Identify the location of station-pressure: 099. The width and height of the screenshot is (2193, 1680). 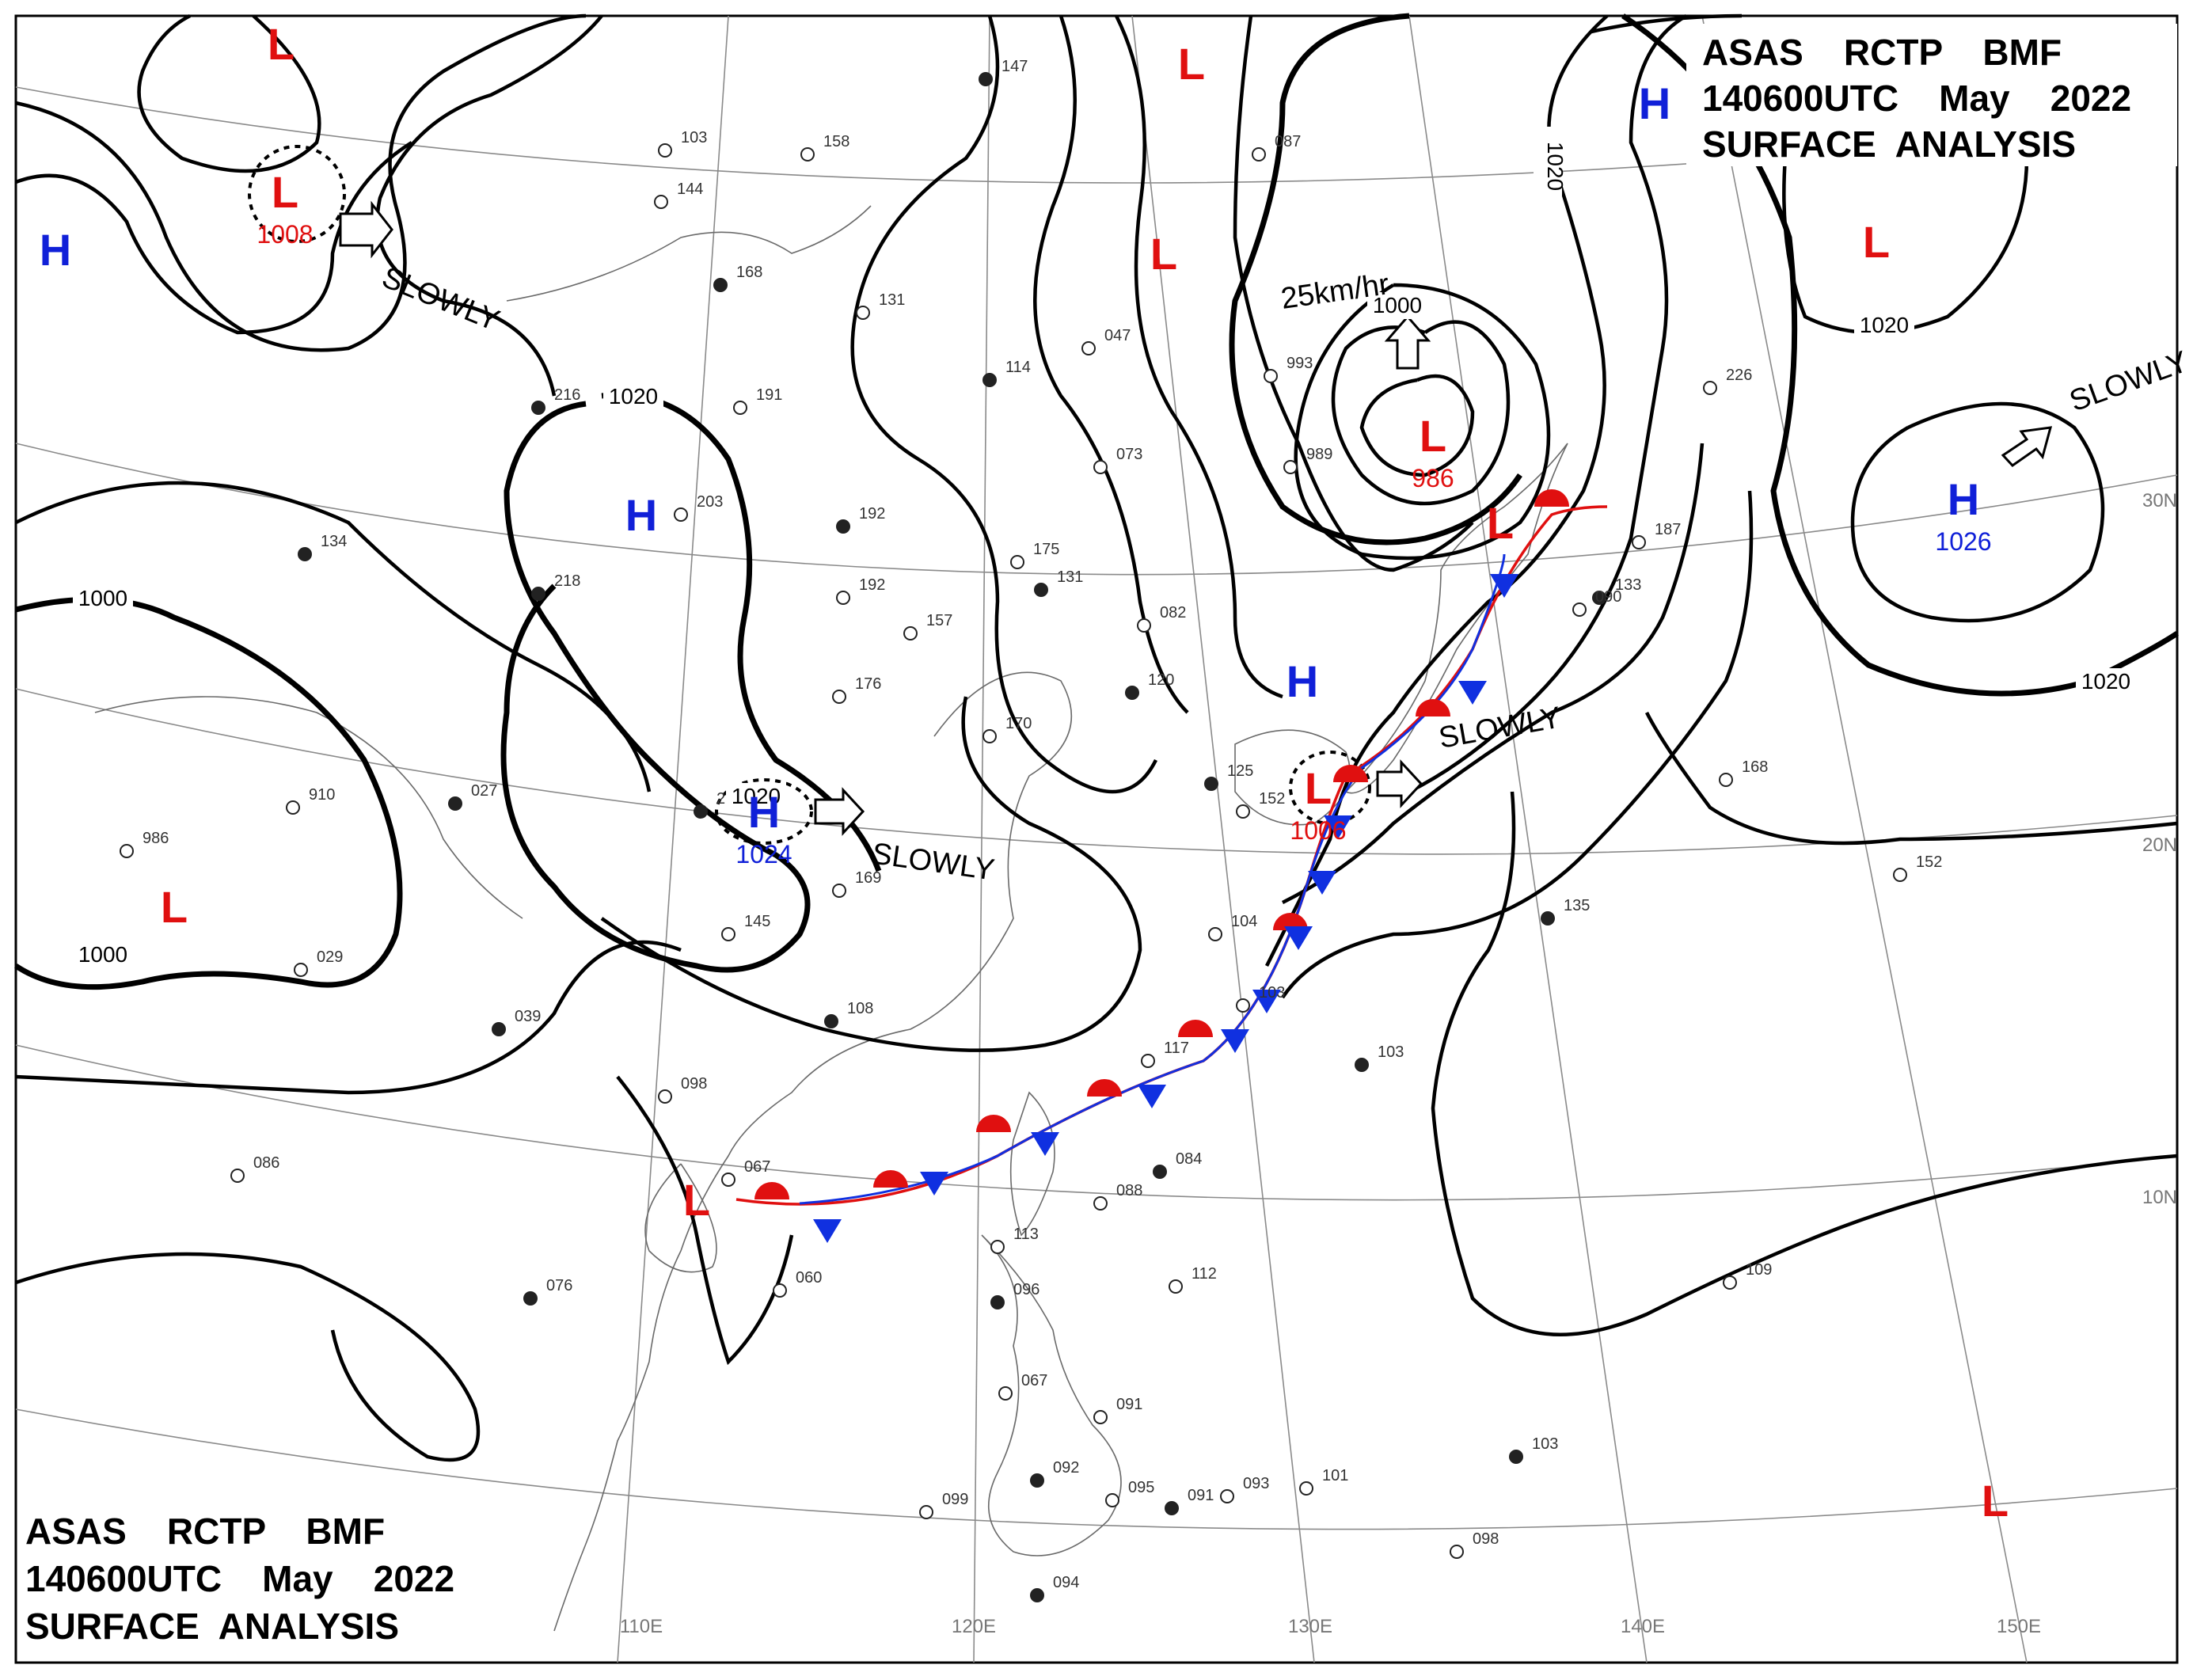
(955, 1499).